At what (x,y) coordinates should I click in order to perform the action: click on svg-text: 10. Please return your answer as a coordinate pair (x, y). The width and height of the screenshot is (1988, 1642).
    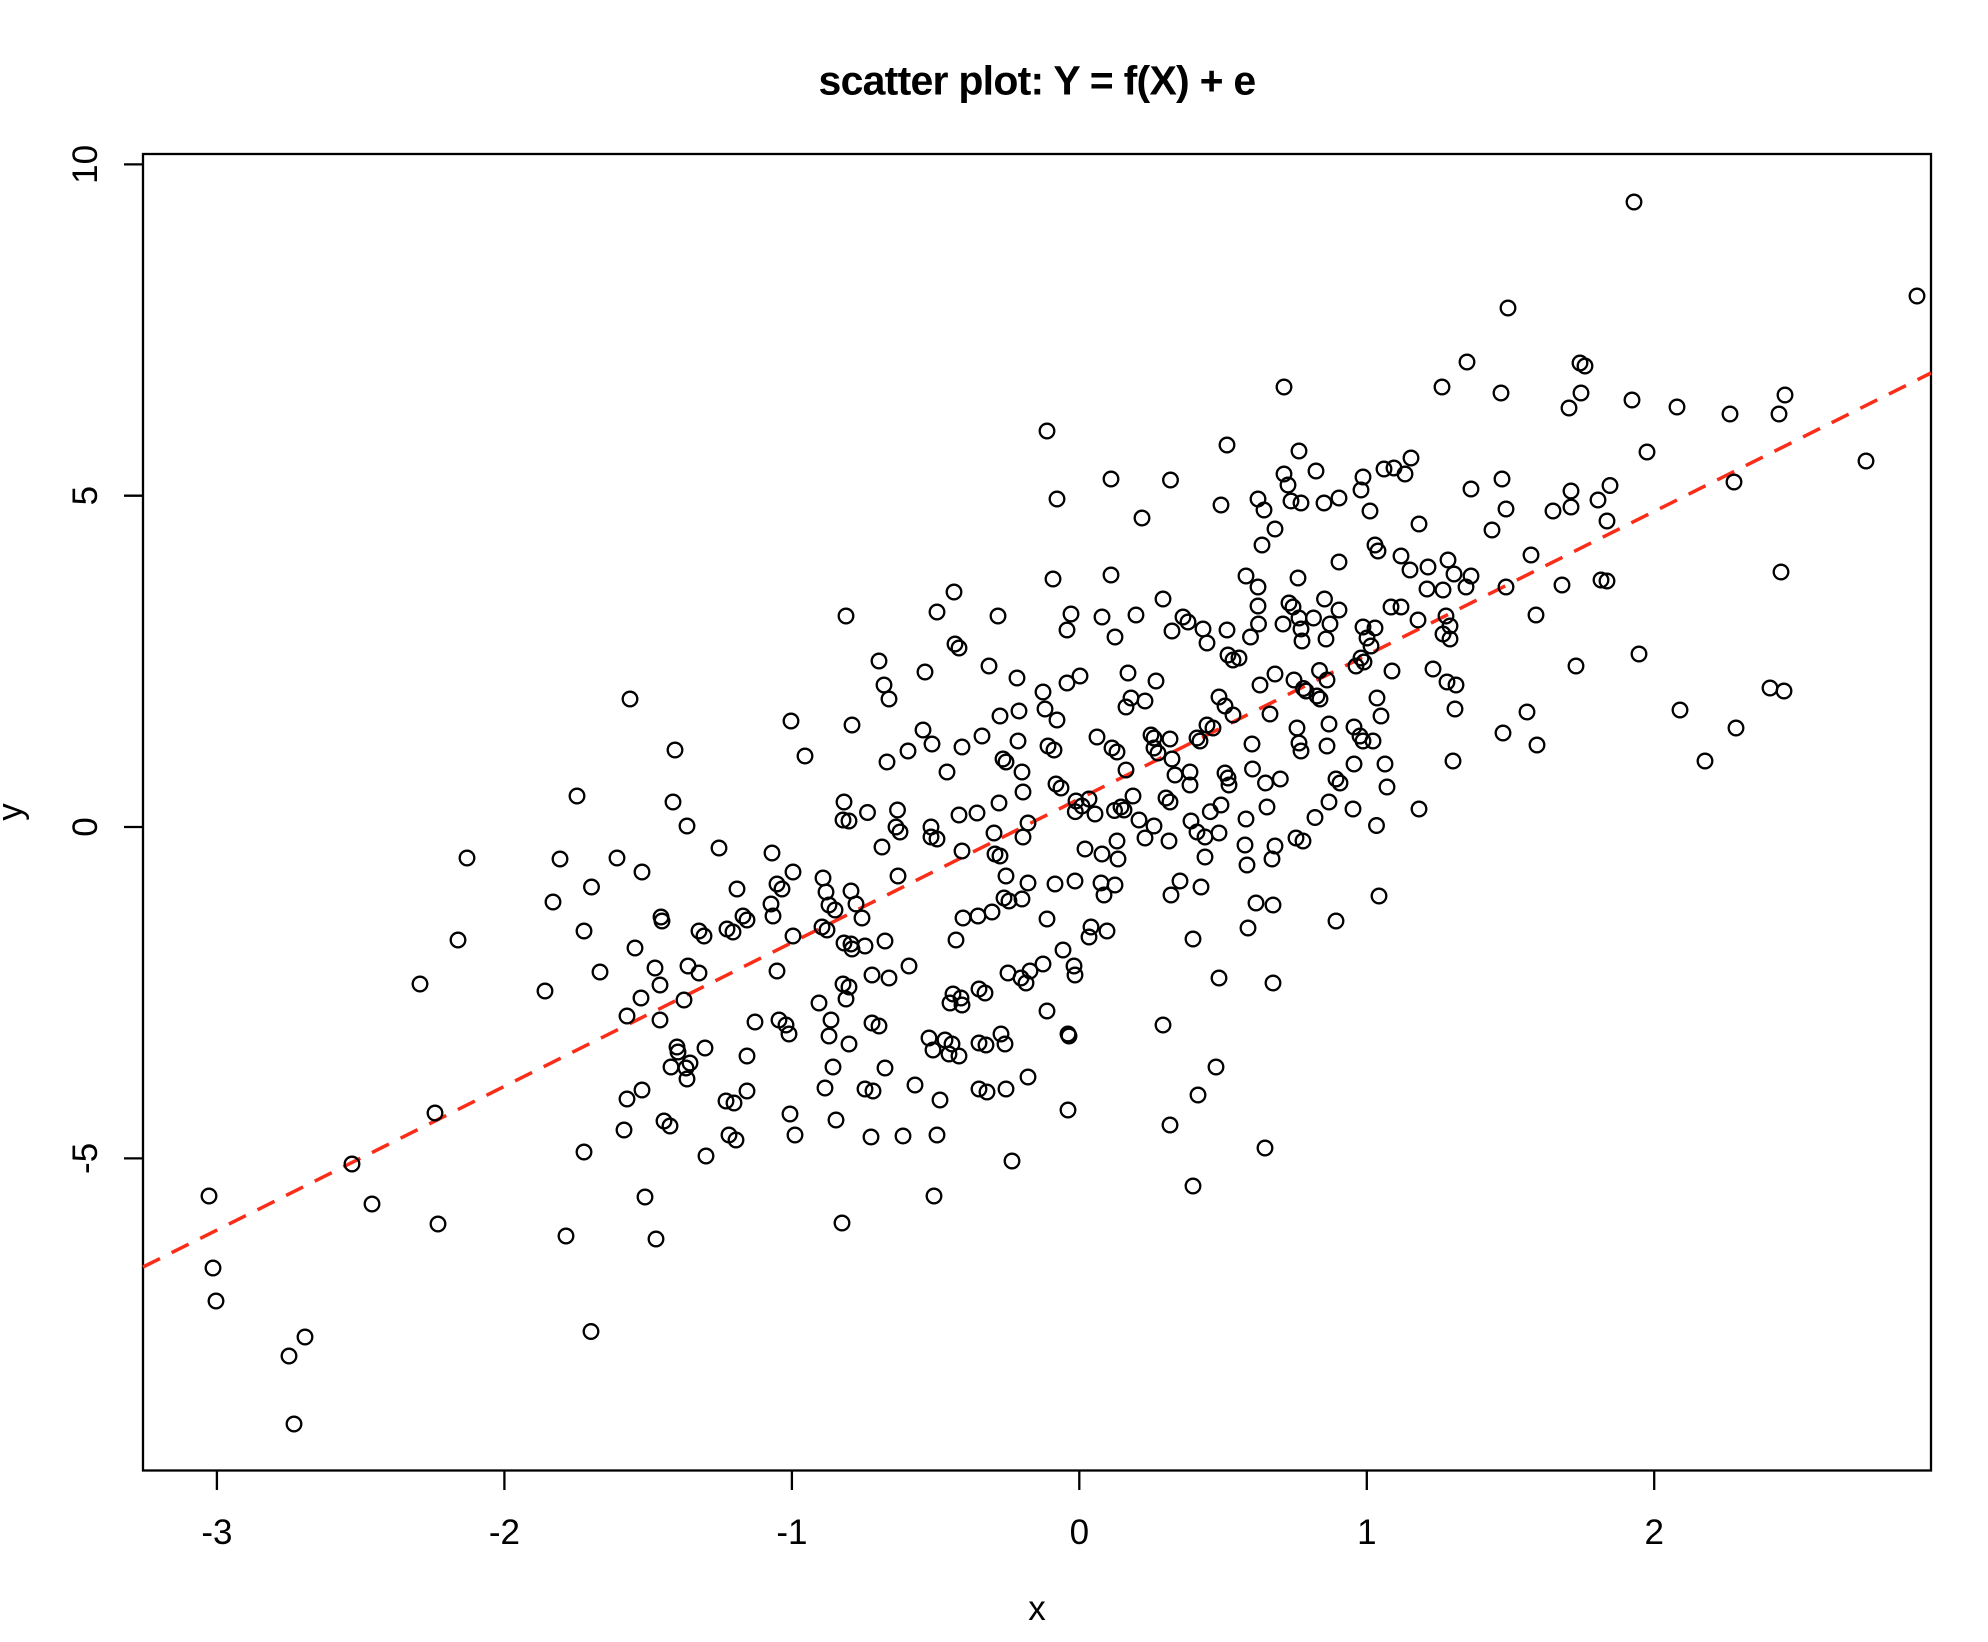
    Looking at the image, I should click on (85, 164).